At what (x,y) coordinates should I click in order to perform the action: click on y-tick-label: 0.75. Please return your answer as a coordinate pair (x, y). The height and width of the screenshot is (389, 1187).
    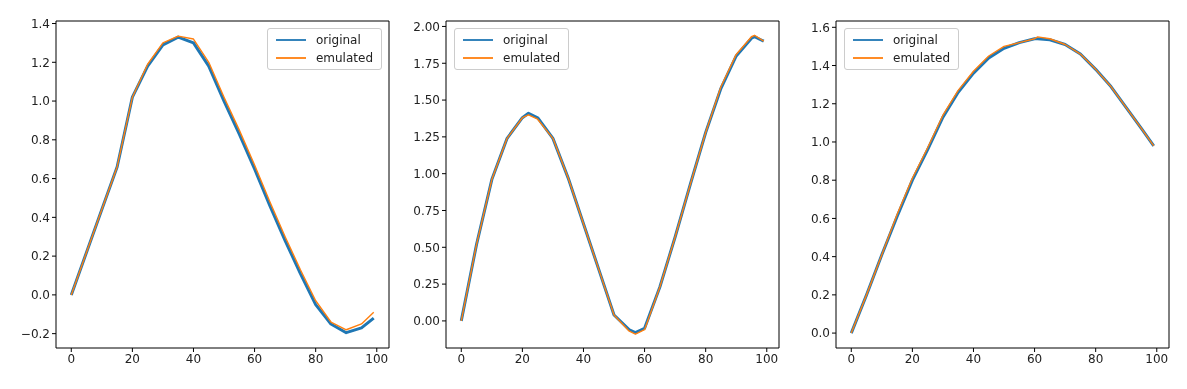
    Looking at the image, I should click on (426, 210).